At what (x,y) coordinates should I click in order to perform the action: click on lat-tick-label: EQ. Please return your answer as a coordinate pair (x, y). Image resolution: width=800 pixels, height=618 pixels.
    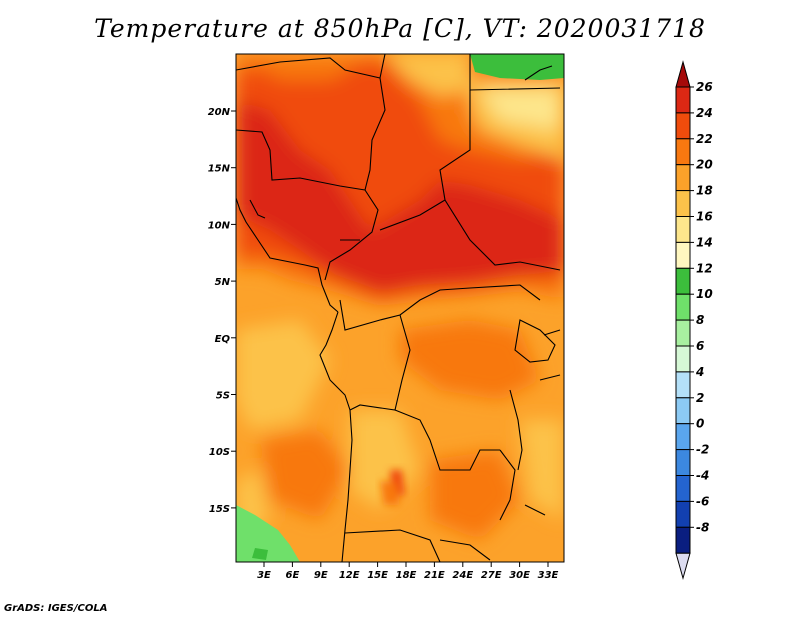
    Looking at the image, I should click on (223, 339).